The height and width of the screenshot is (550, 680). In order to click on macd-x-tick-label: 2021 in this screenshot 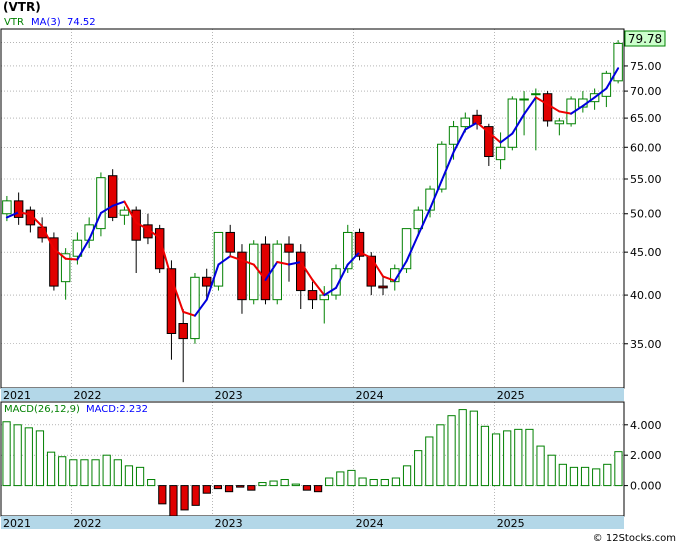, I will do `click(17, 523)`.